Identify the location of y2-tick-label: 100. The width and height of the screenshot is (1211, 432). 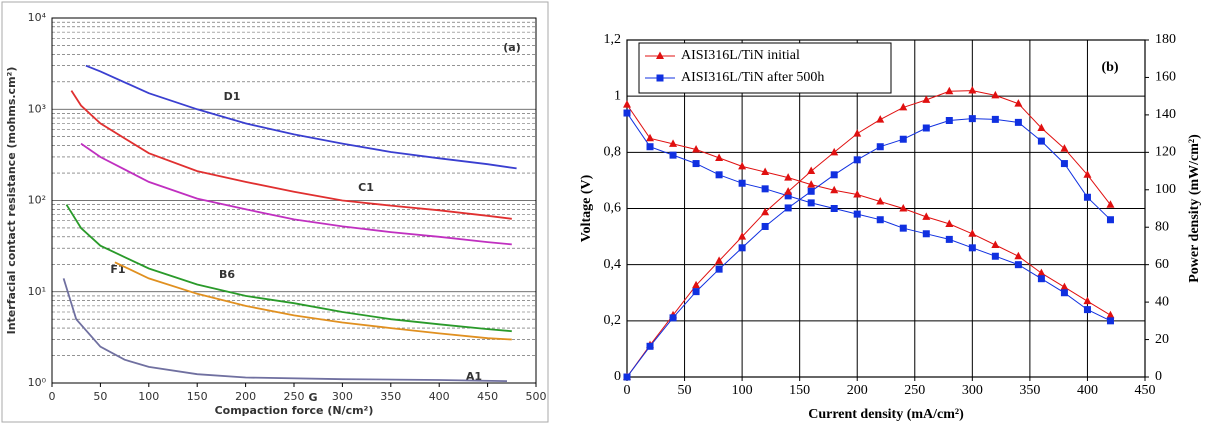
(1165, 189).